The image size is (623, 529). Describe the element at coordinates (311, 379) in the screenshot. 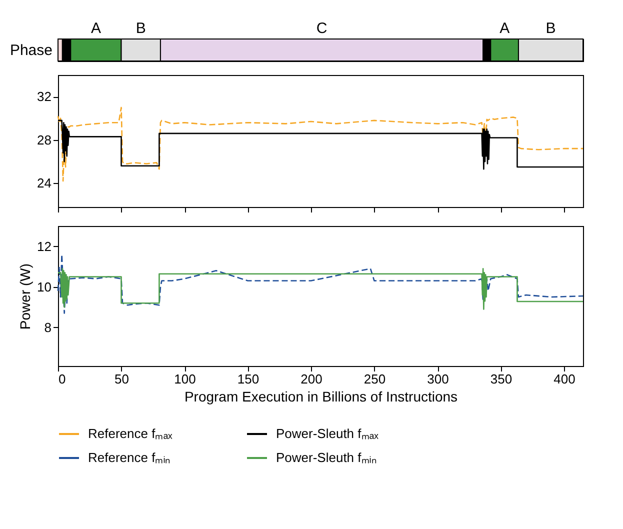

I see `x-tick-label: 200` at that location.